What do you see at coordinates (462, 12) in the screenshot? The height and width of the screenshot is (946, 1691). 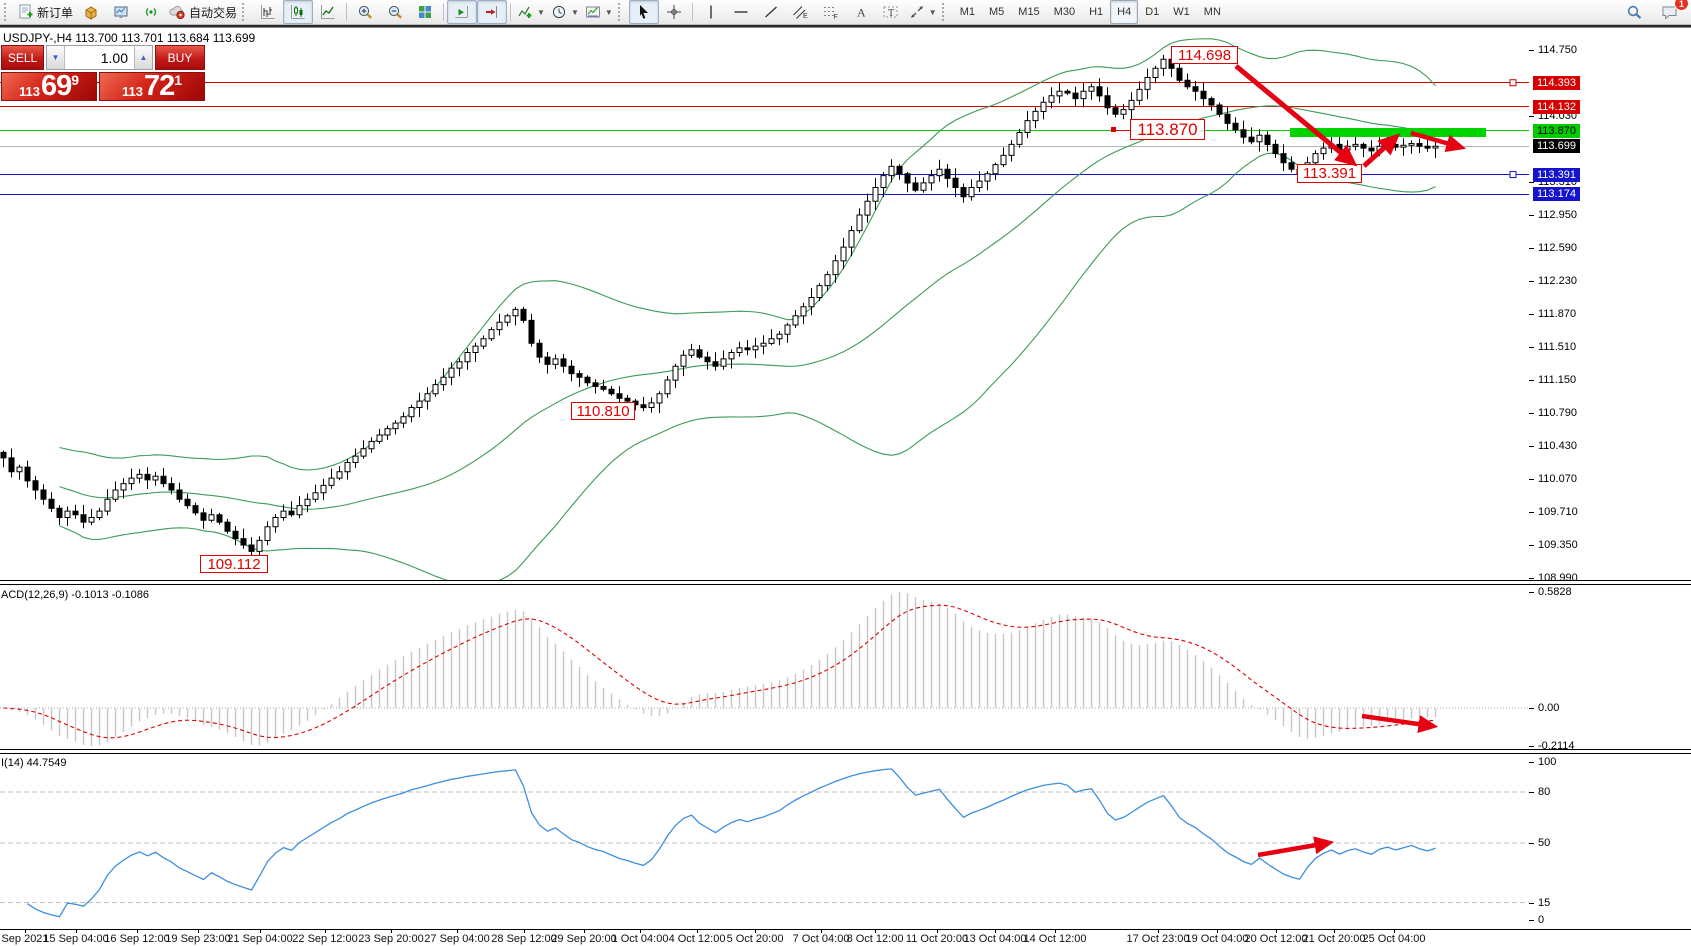 I see `auto-scroll-button` at bounding box center [462, 12].